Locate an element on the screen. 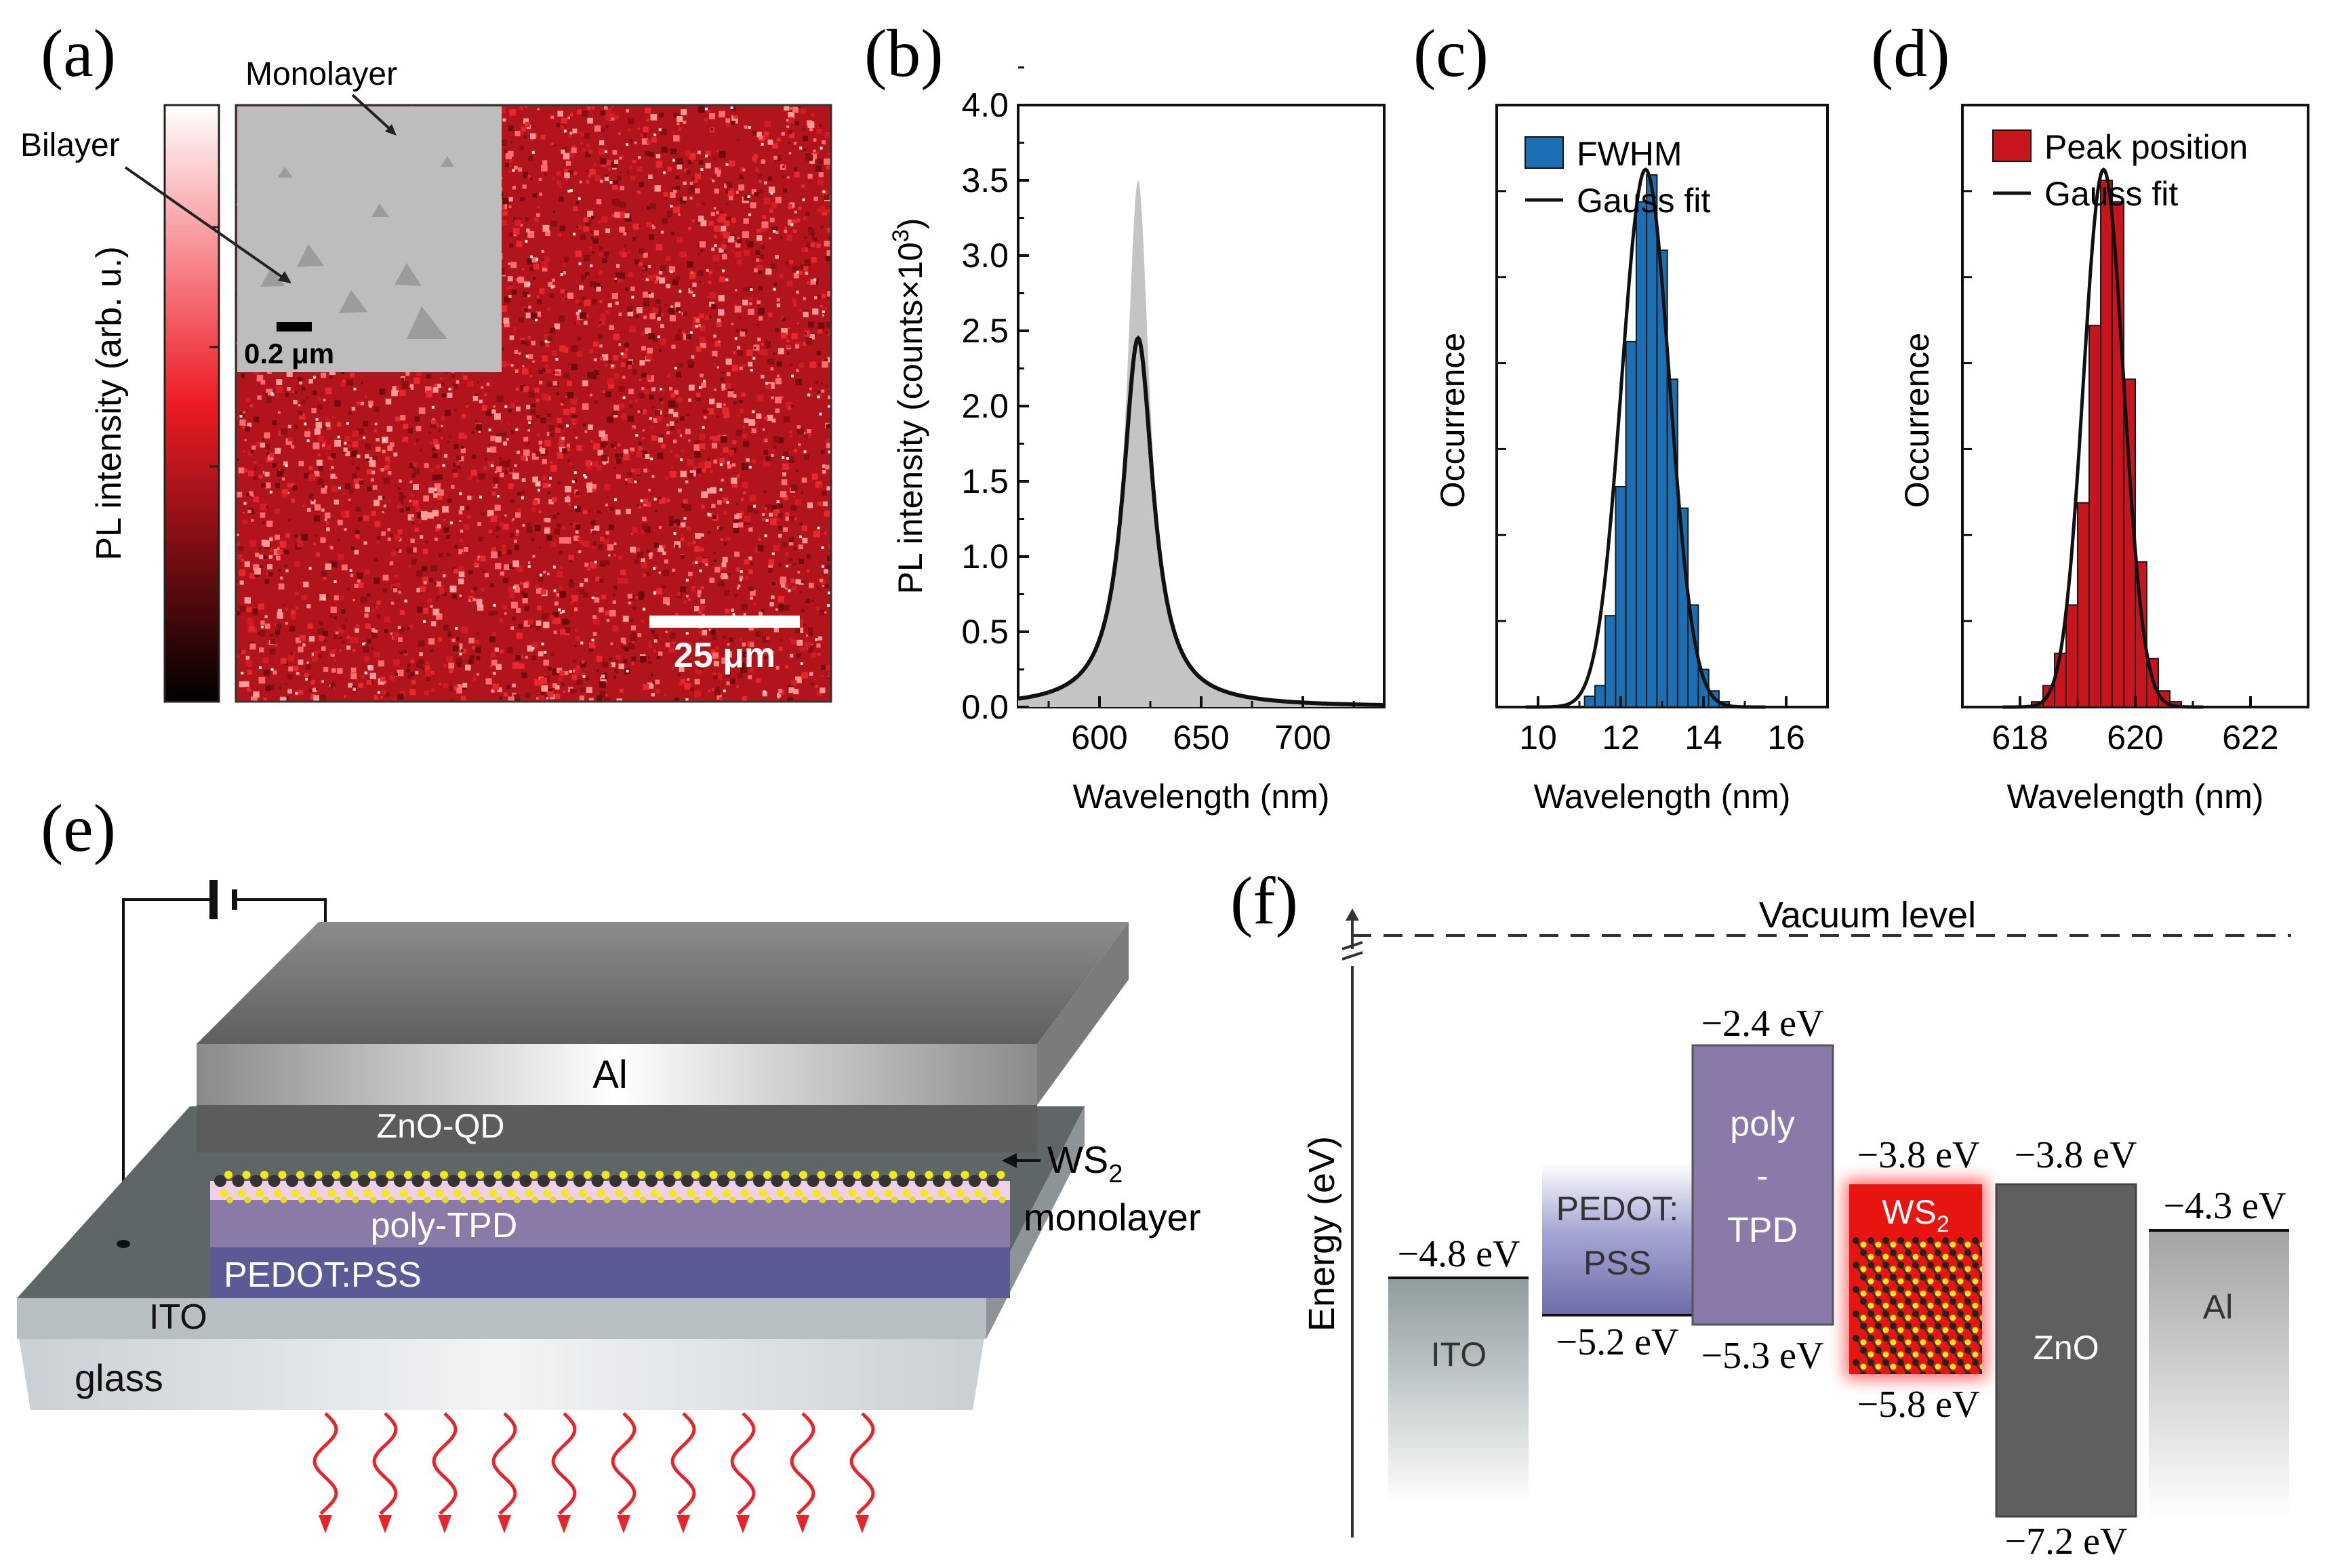 The height and width of the screenshot is (1568, 2342). histogram-bar is located at coordinates (2071, 656).